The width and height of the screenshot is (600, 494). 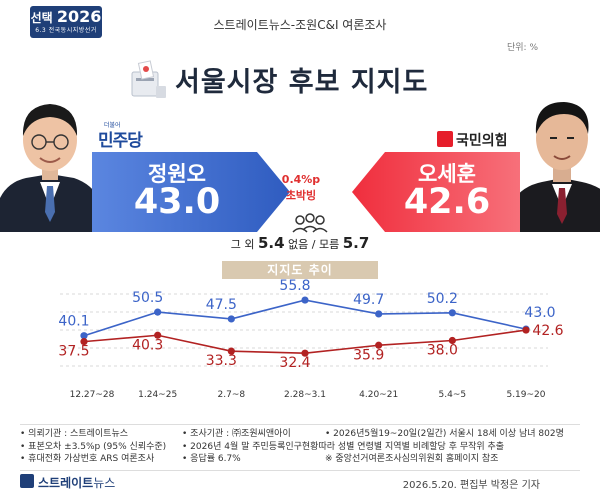 I want to click on badge-label: 선택, so click(x=41, y=18).